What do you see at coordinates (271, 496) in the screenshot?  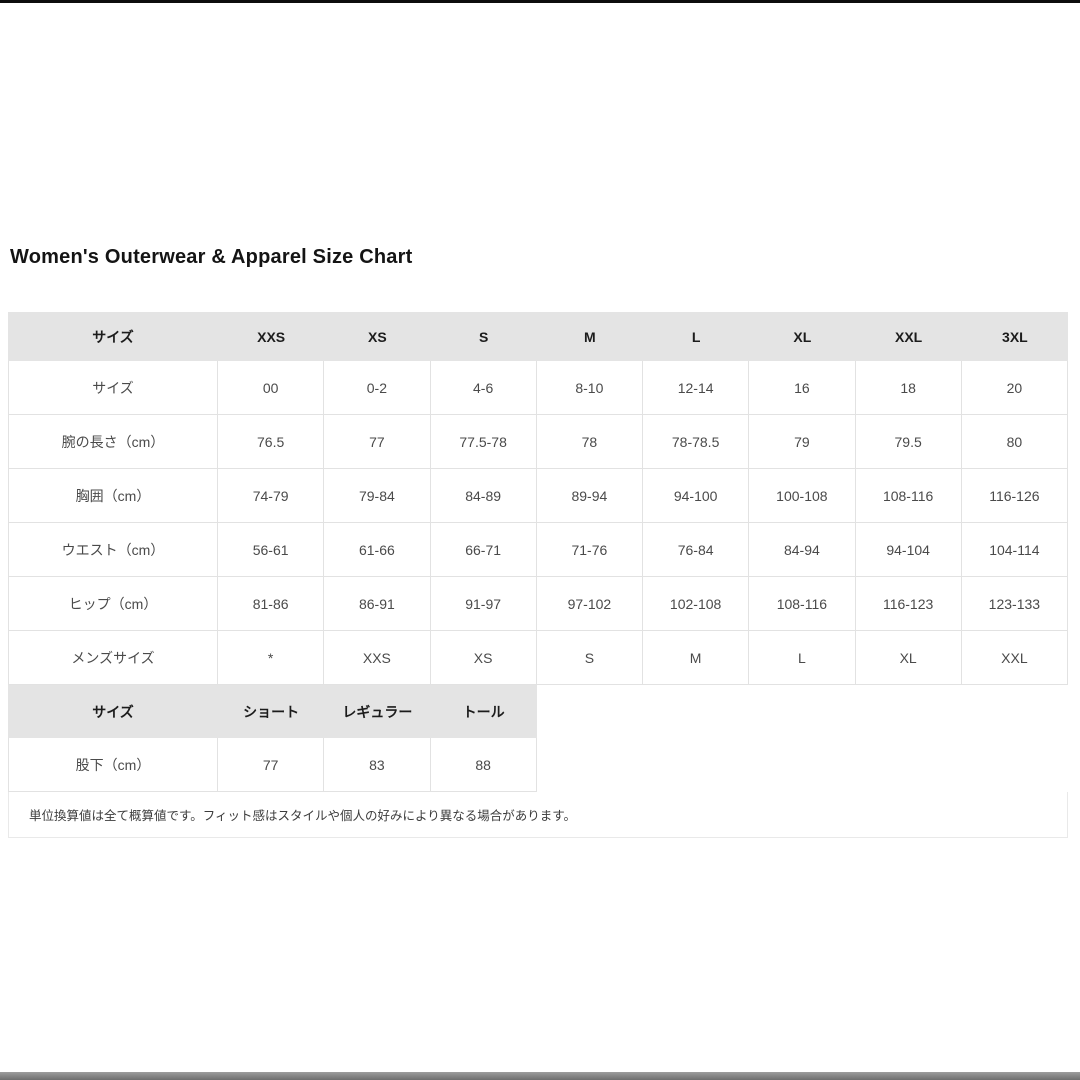 I see `size-cell: 74-79` at bounding box center [271, 496].